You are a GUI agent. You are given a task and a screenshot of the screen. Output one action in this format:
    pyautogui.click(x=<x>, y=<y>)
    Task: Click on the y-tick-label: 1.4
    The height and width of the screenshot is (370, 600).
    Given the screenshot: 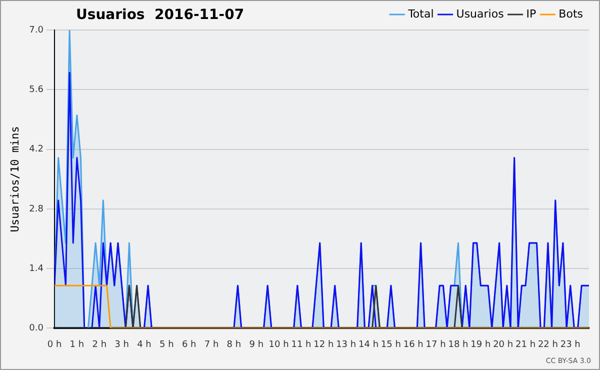 What is the action you would take?
    pyautogui.click(x=36, y=269)
    